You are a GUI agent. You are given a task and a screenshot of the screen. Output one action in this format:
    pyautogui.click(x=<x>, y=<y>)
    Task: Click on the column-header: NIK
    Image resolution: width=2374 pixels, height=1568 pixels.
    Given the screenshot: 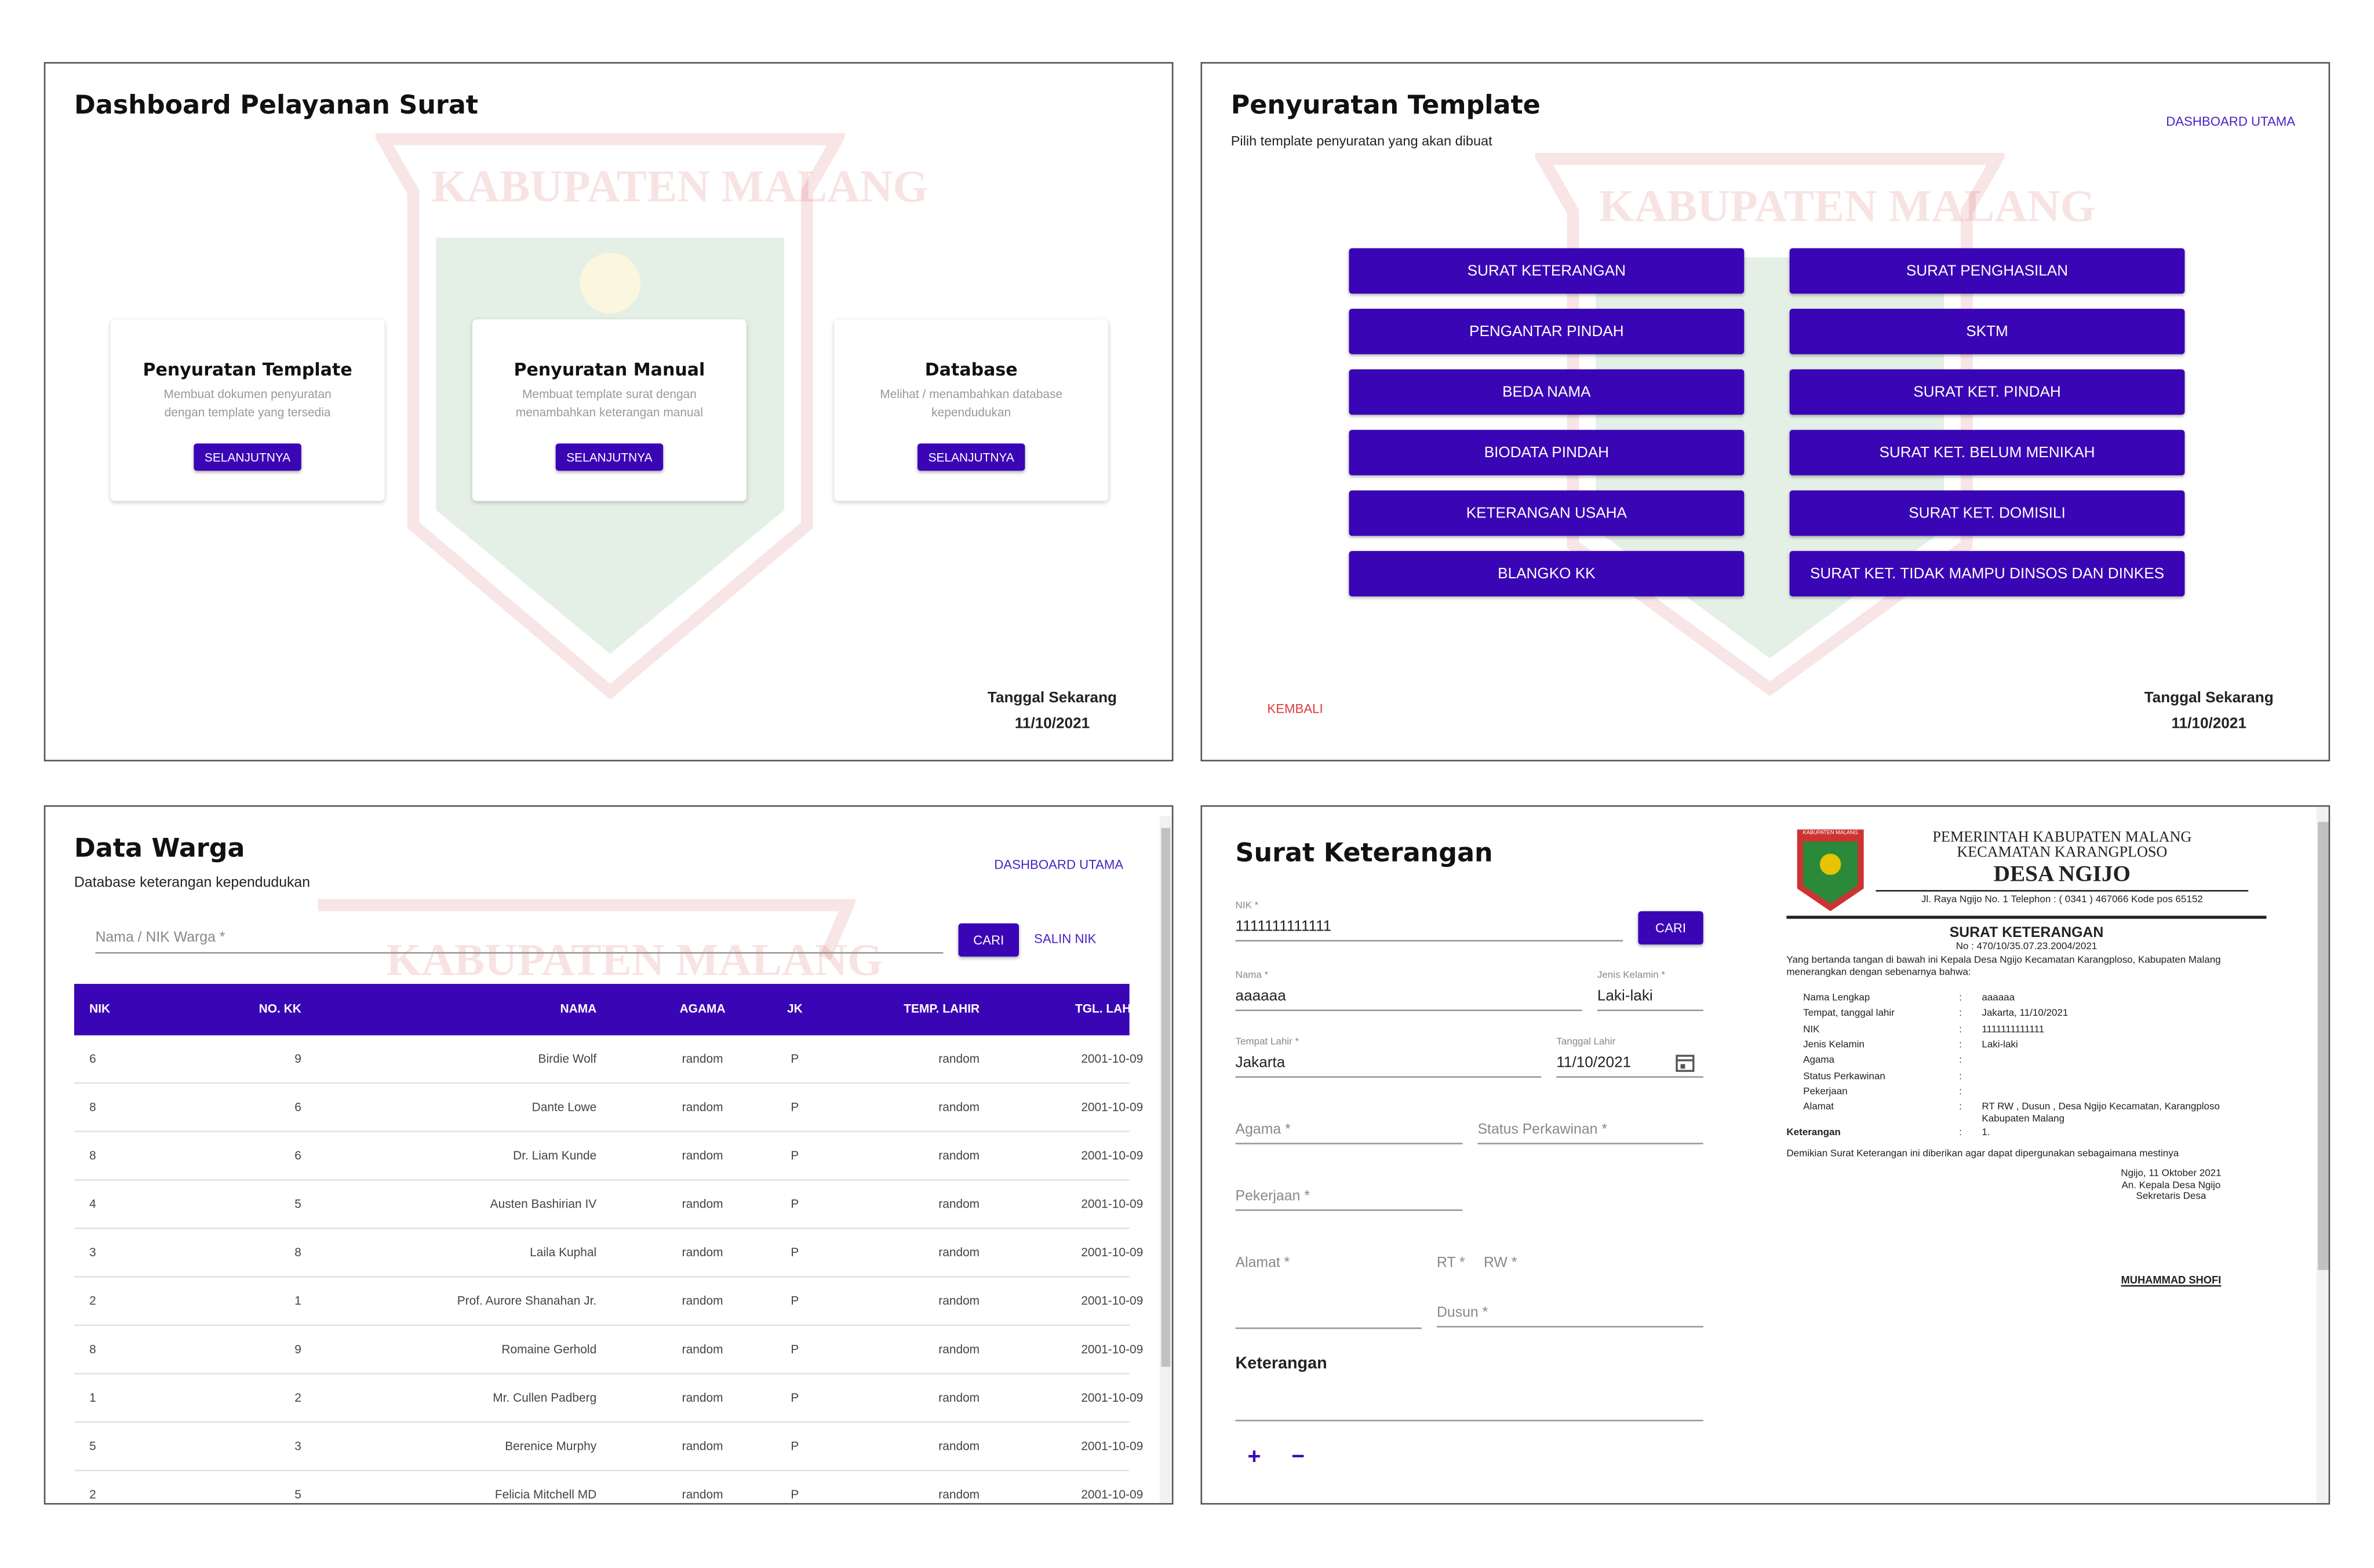 What is the action you would take?
    pyautogui.click(x=100, y=1009)
    